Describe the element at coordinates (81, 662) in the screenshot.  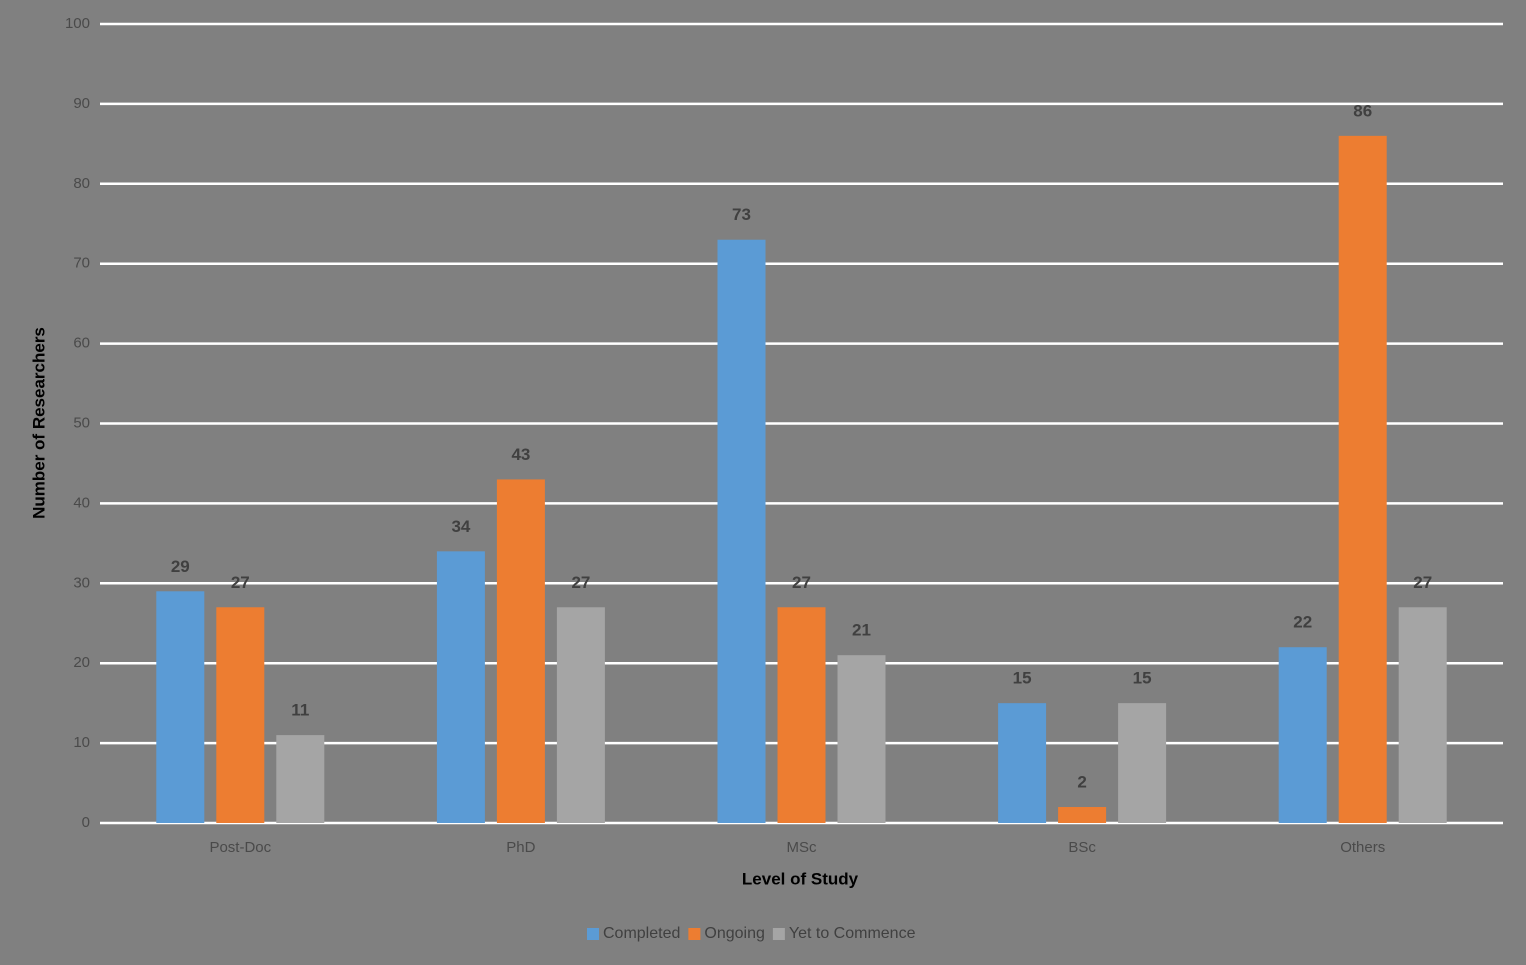
I see `y-tick-label: 20` at that location.